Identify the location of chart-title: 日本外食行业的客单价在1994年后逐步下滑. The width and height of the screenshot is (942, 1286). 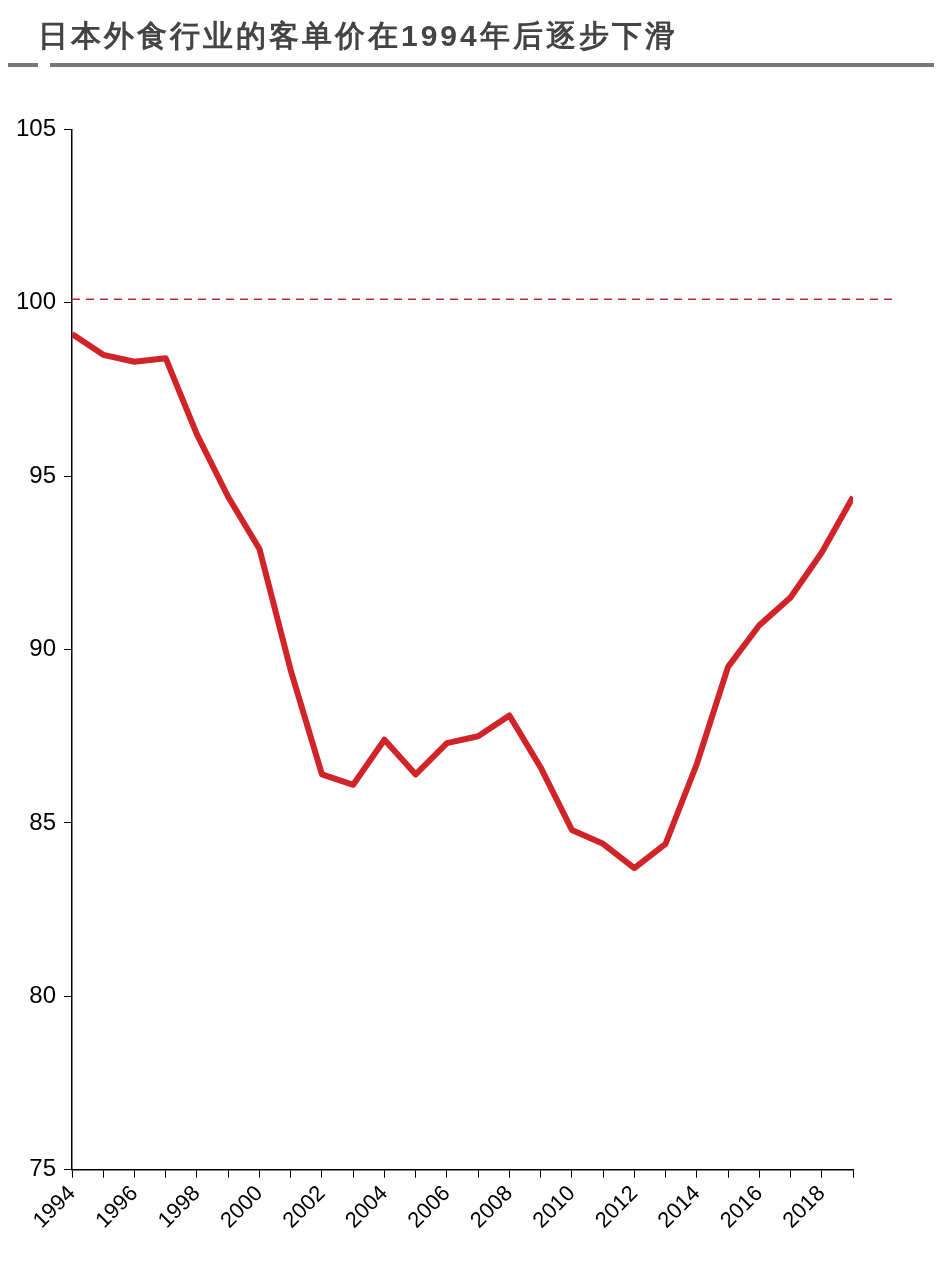
(358, 36).